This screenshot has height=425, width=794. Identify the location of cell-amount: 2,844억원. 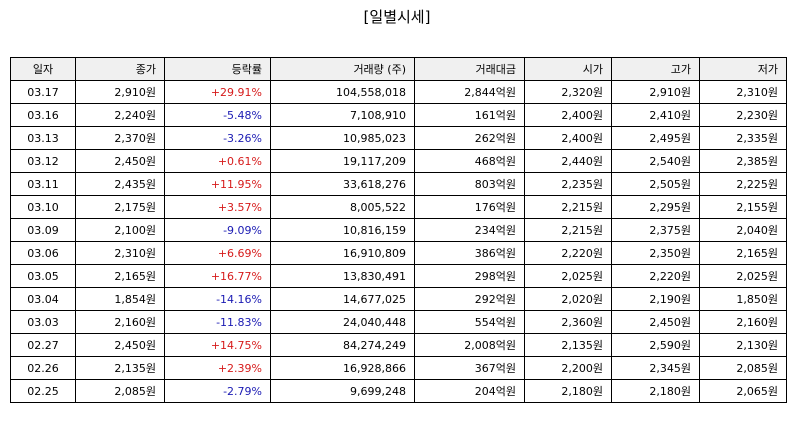
(469, 92).